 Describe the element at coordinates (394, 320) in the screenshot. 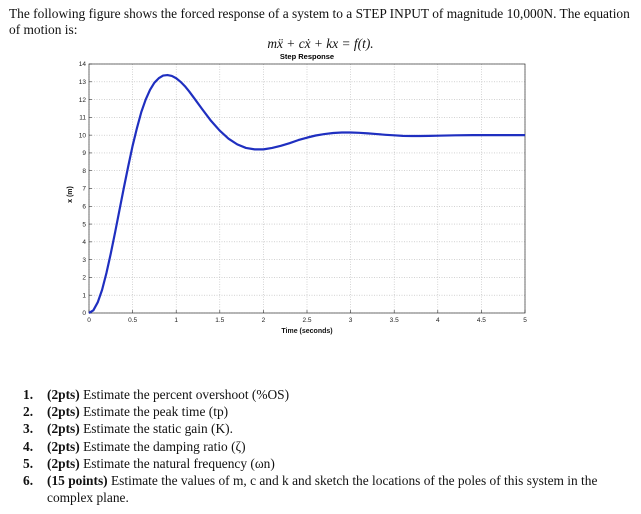

I see `x-tick-label: 3.5` at that location.